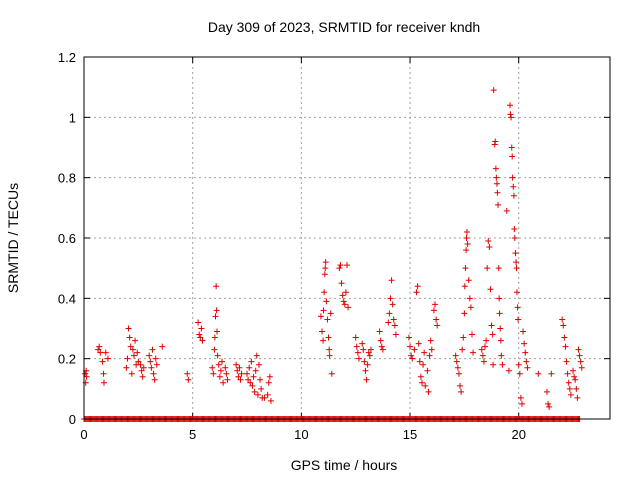 This screenshot has width=640, height=480. I want to click on y-tick-label: 0.4, so click(67, 298).